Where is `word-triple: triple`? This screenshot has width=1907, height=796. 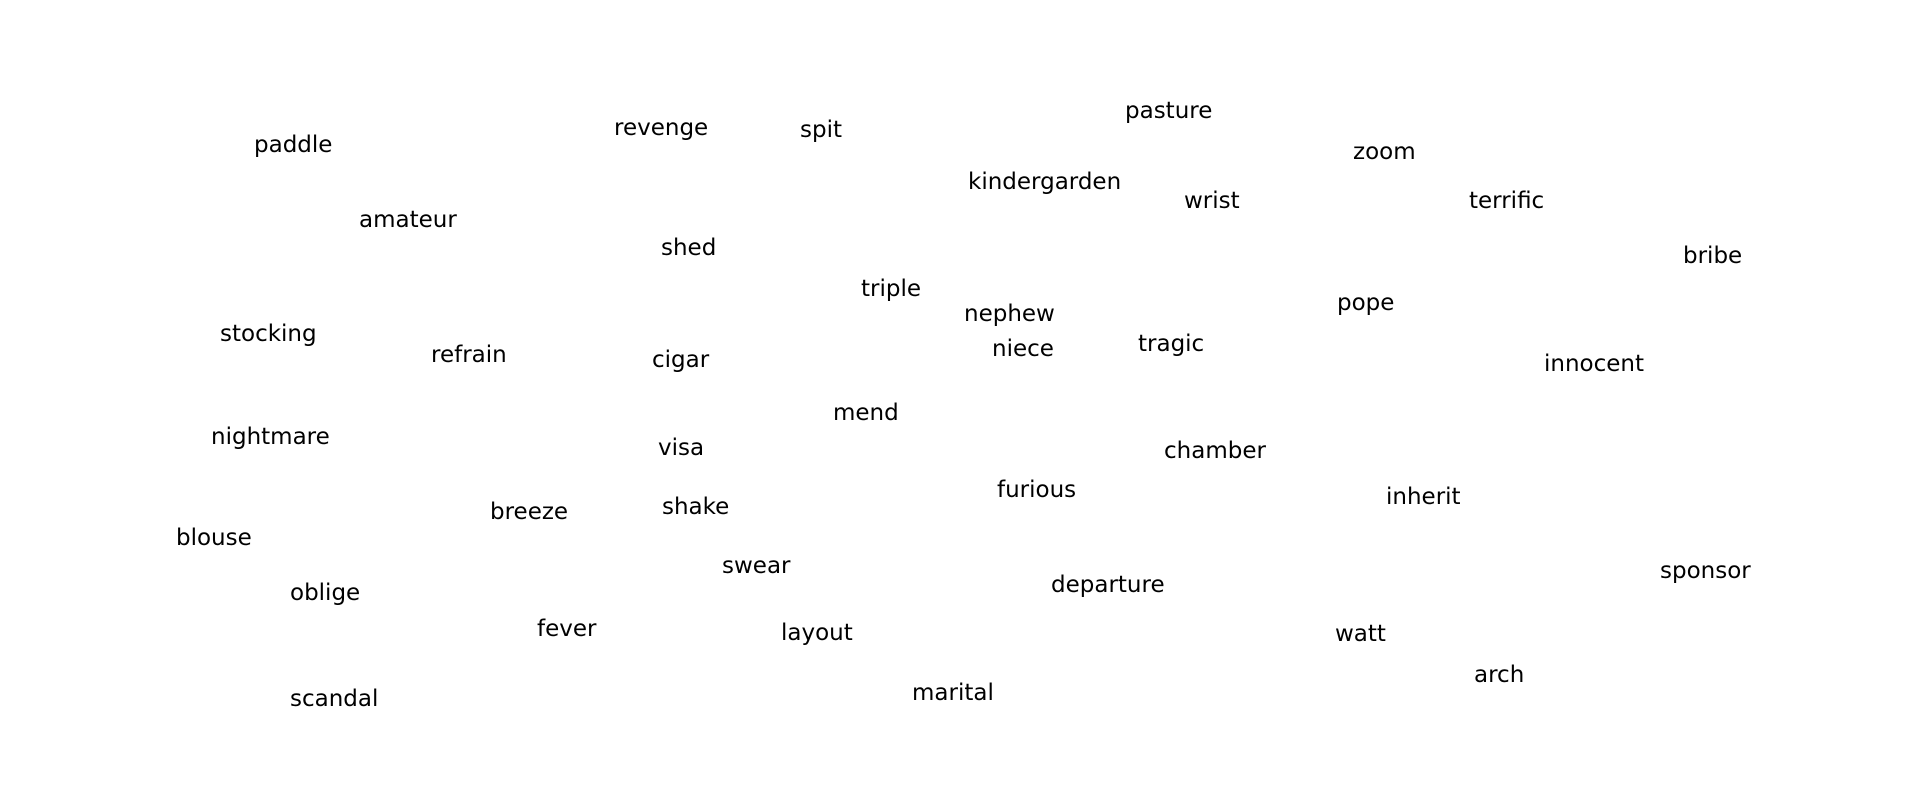 word-triple: triple is located at coordinates (891, 289).